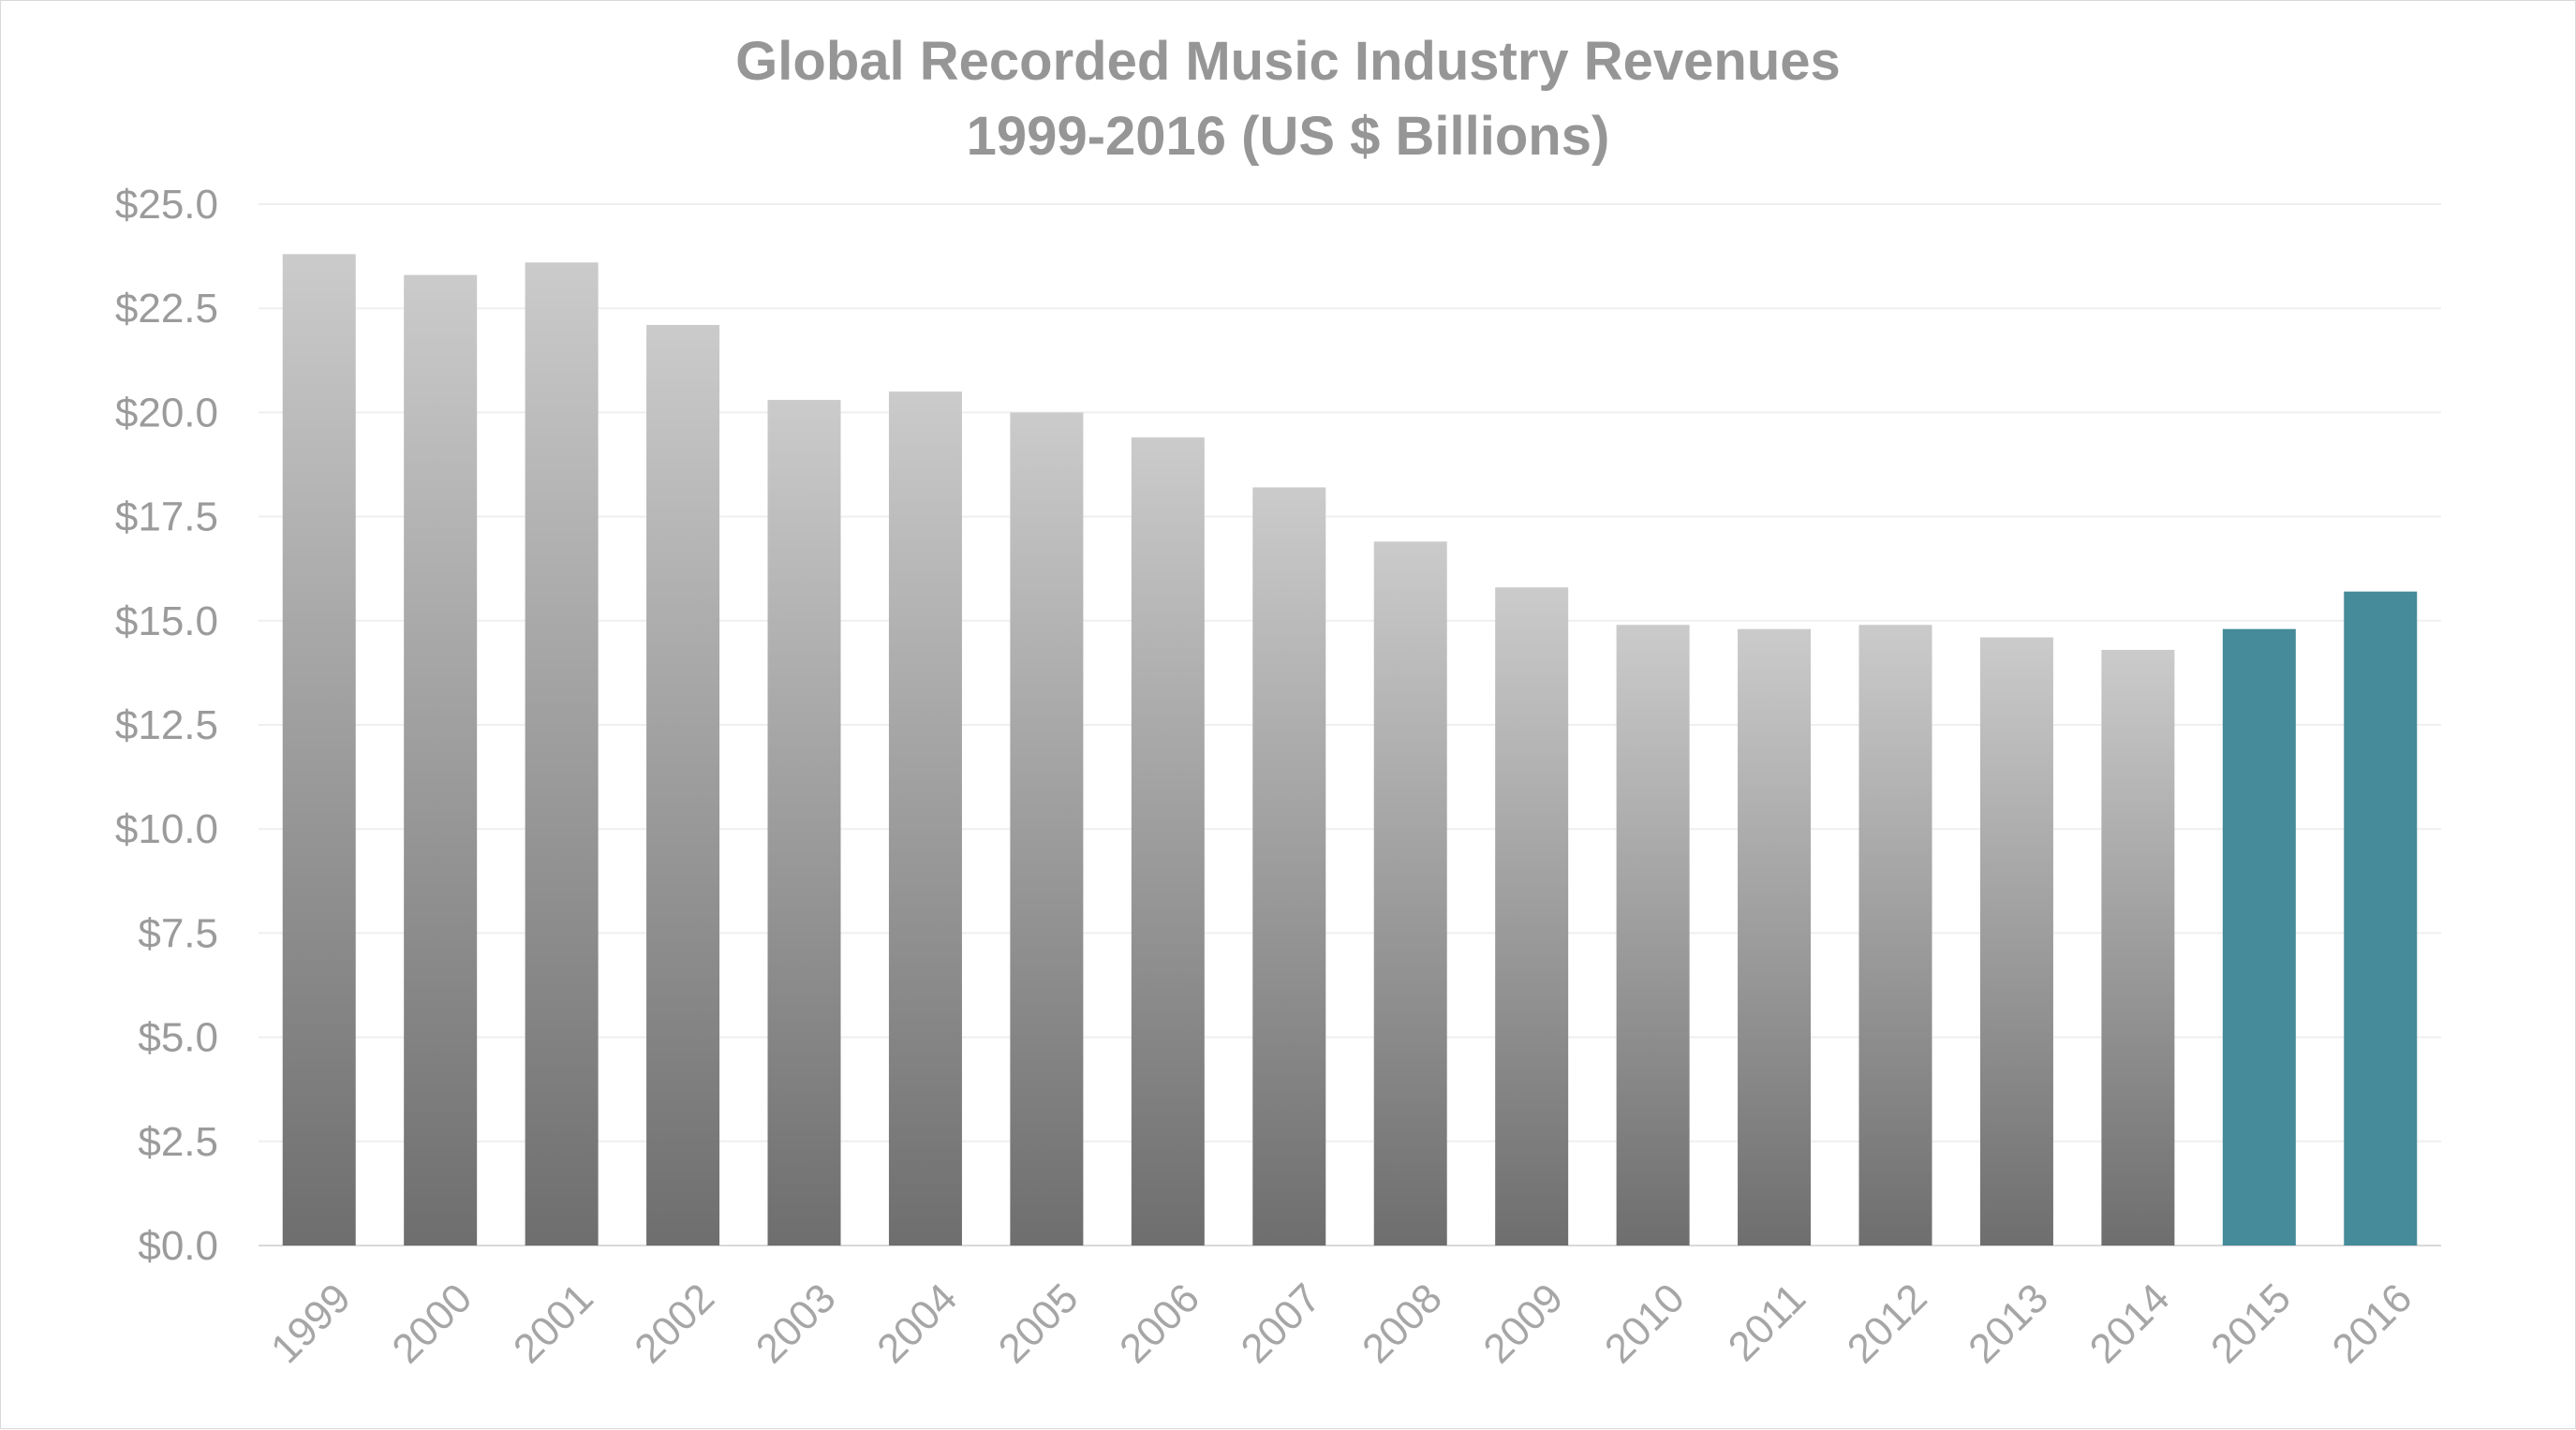 The height and width of the screenshot is (1430, 2576). What do you see at coordinates (1288, 136) in the screenshot?
I see `chart-subtitle: 1999-2016 (US $ Billions)` at bounding box center [1288, 136].